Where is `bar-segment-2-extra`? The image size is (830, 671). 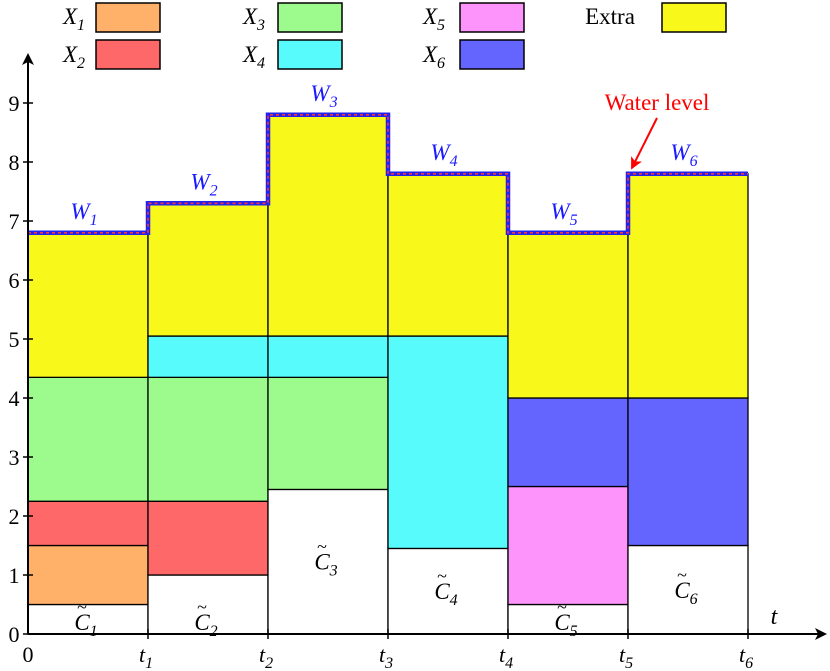 bar-segment-2-extra is located at coordinates (208, 269).